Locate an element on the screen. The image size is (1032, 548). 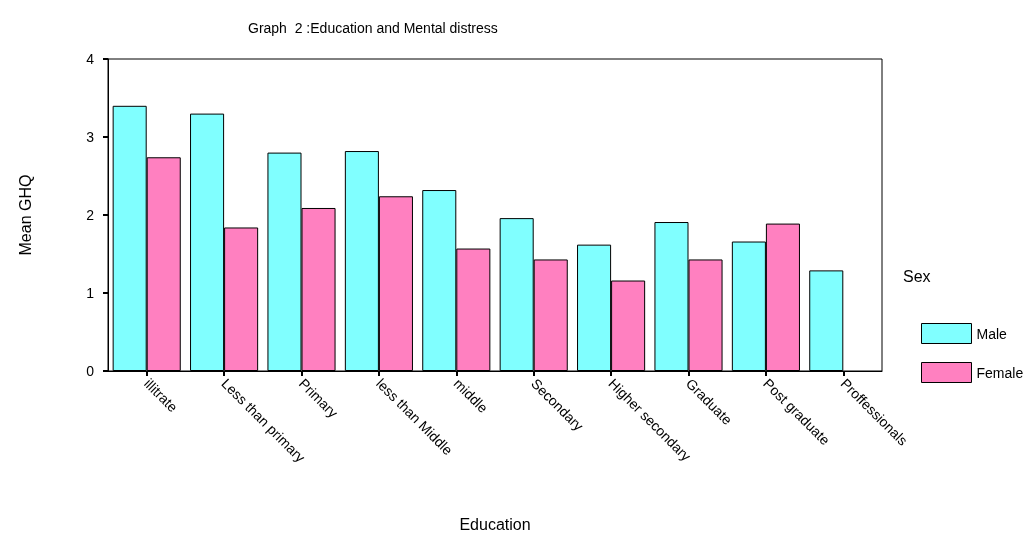
y-tick-label: 1 is located at coordinates (90, 293).